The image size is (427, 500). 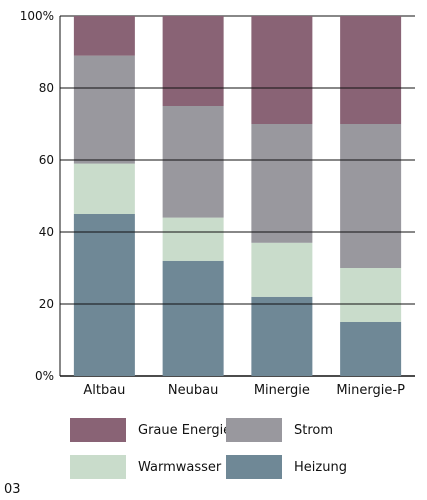 I want to click on legend-swatch-heizung, so click(x=254, y=467).